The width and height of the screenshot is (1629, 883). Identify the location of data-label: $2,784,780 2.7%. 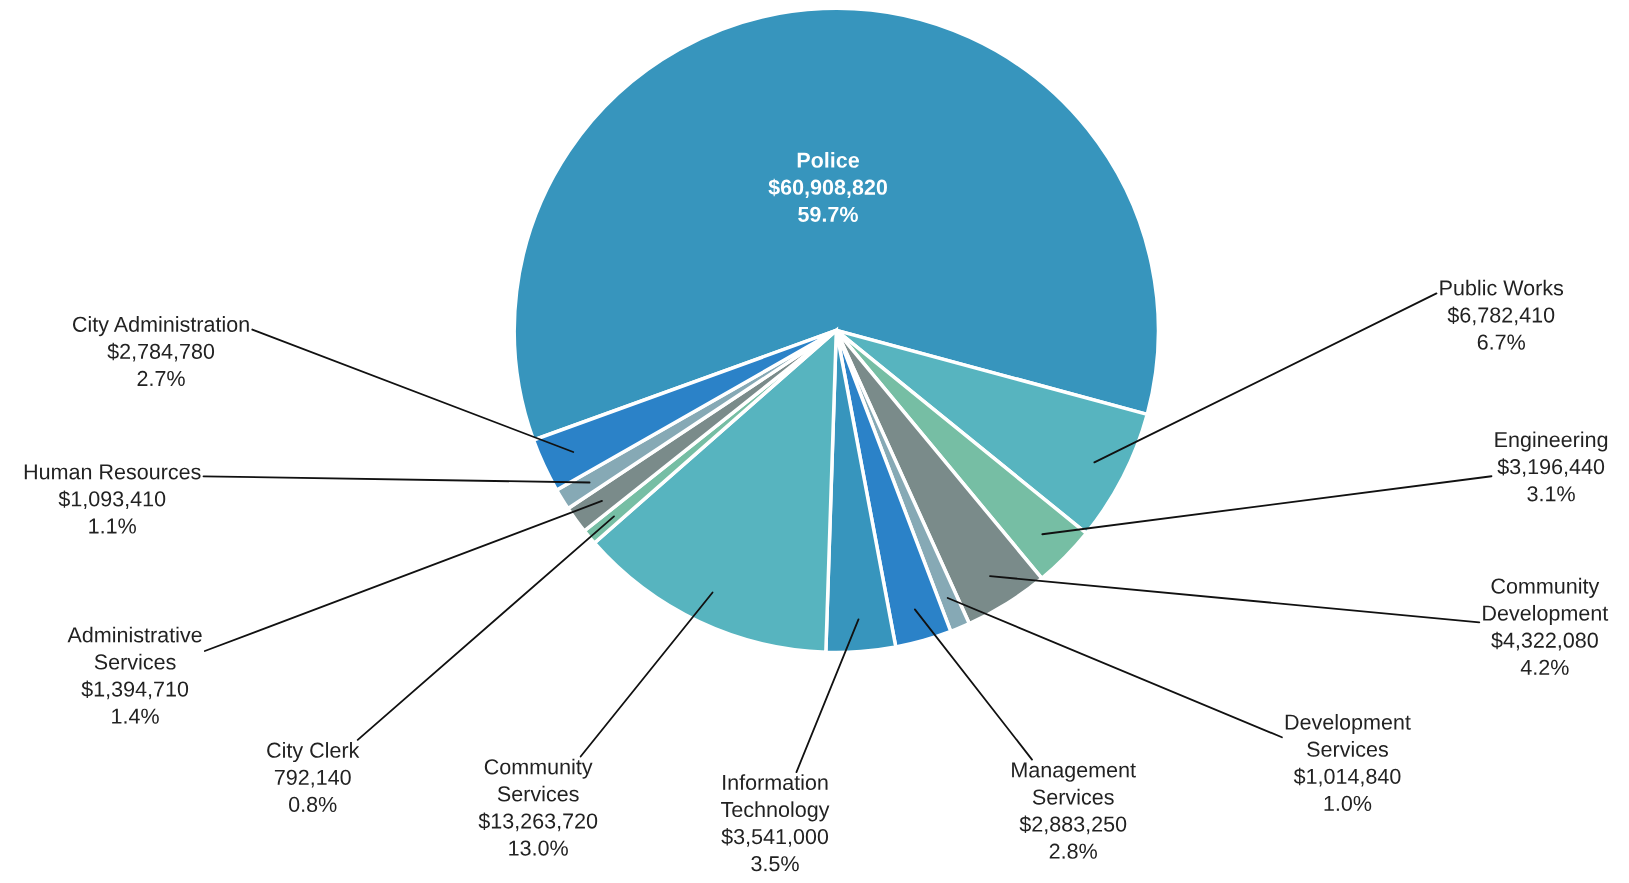
(161, 364).